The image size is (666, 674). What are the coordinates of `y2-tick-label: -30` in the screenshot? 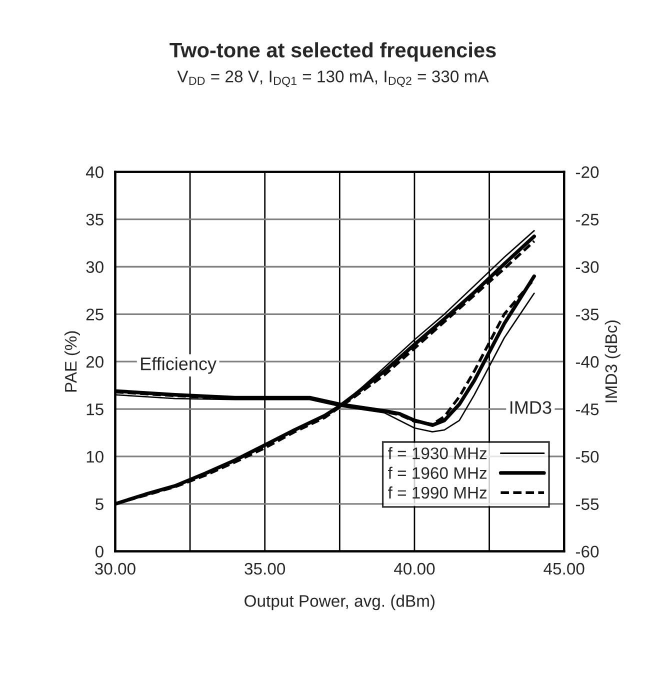 It's located at (587, 267).